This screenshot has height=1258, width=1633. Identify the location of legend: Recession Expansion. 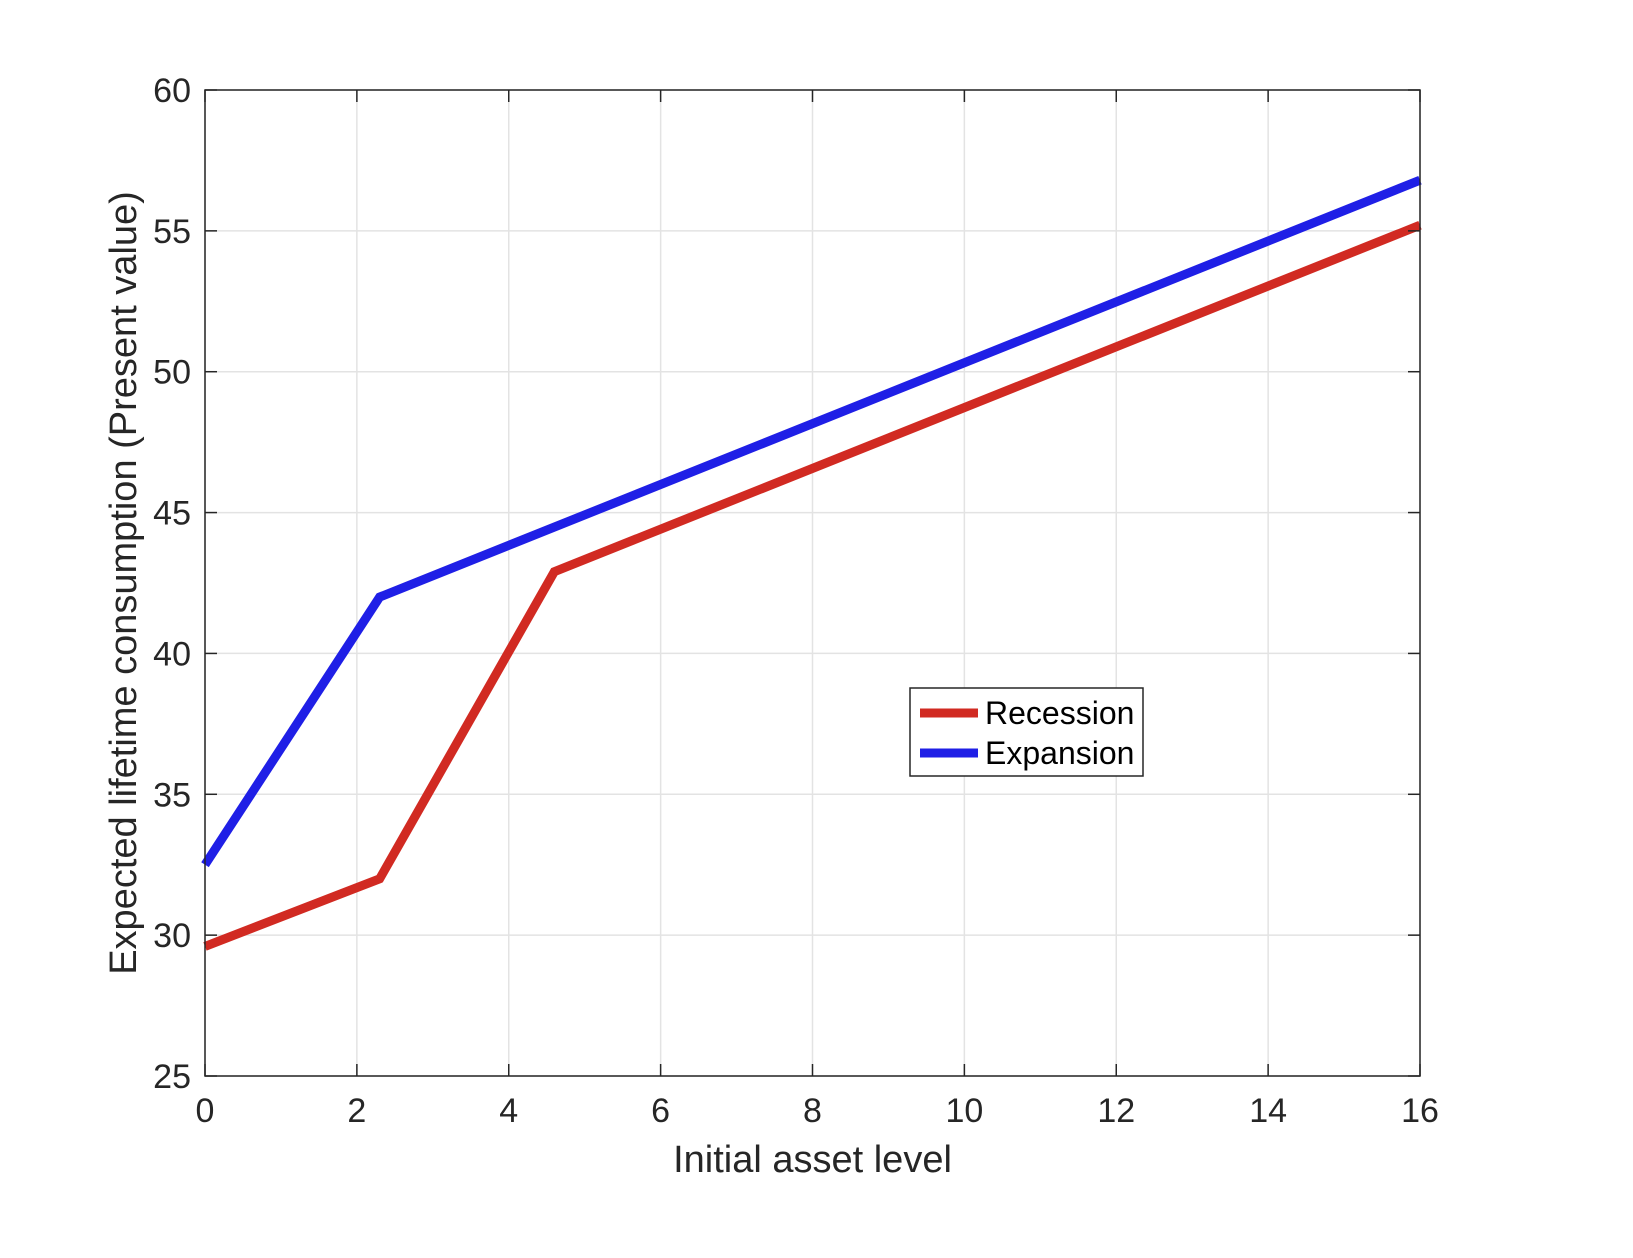
(1026, 732).